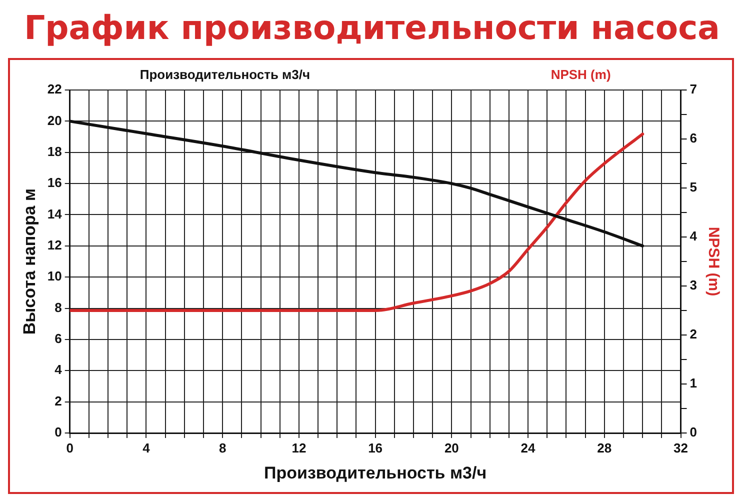 The width and height of the screenshot is (744, 500). I want to click on y2-tick-label: 6, so click(694, 138).